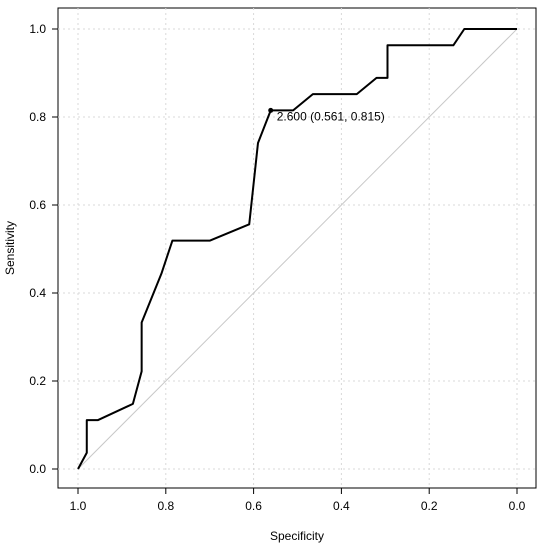 This screenshot has height=550, width=542. What do you see at coordinates (37, 29) in the screenshot?
I see `y-tick-label: 1.0` at bounding box center [37, 29].